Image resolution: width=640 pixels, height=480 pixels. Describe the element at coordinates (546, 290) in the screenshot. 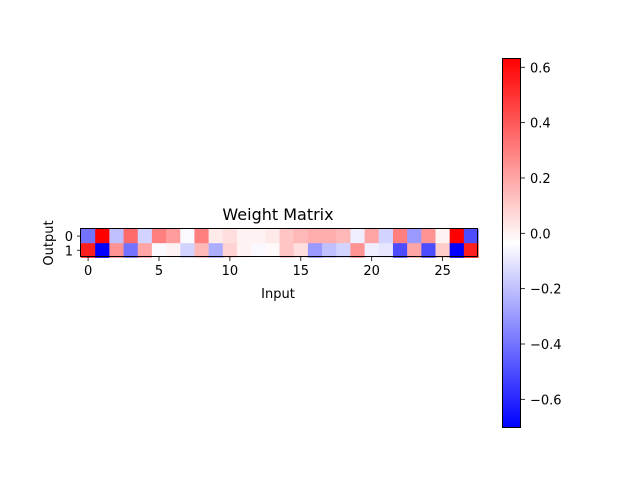

I see `colorbar-tick-label: −0.2` at that location.